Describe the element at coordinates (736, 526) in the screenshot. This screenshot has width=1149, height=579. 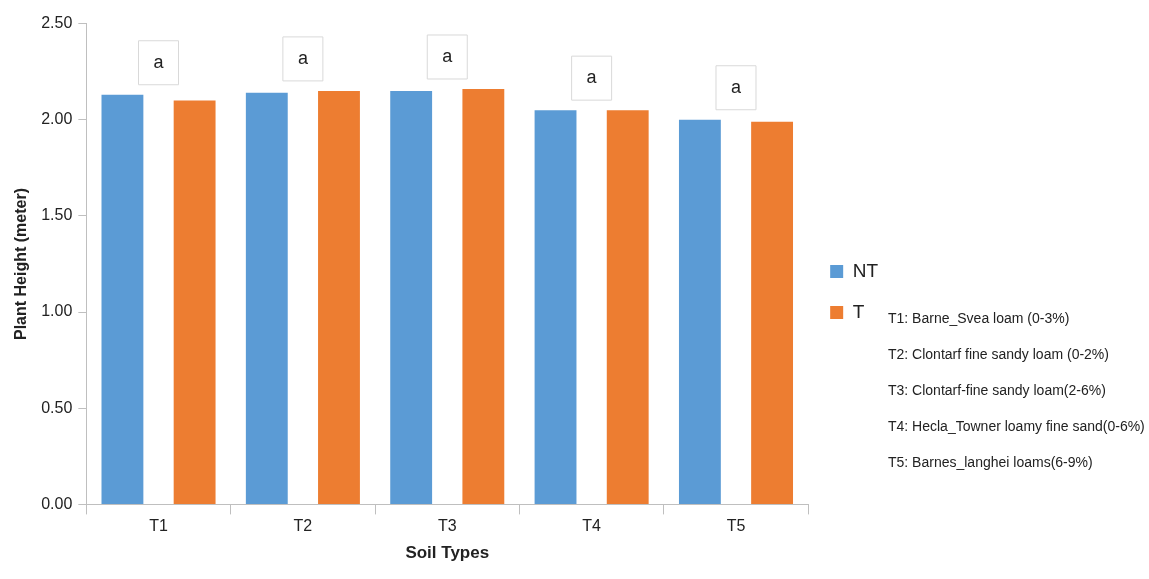
I see `x-tick-label: T5` at that location.